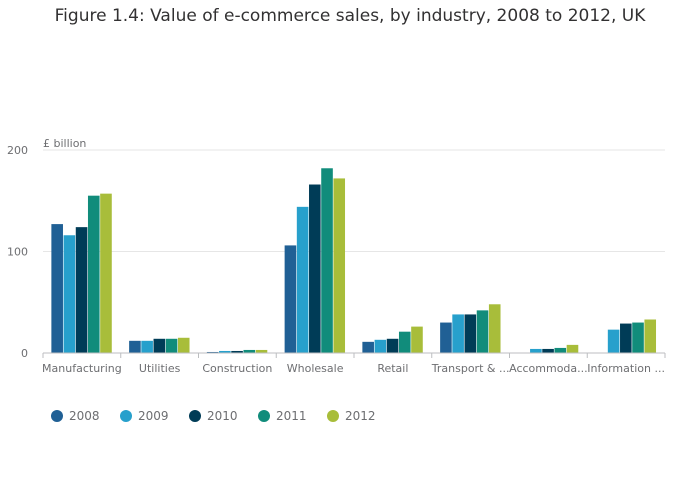 The width and height of the screenshot is (700, 502). I want to click on x-tick-label: Manufacturing, so click(82, 368).